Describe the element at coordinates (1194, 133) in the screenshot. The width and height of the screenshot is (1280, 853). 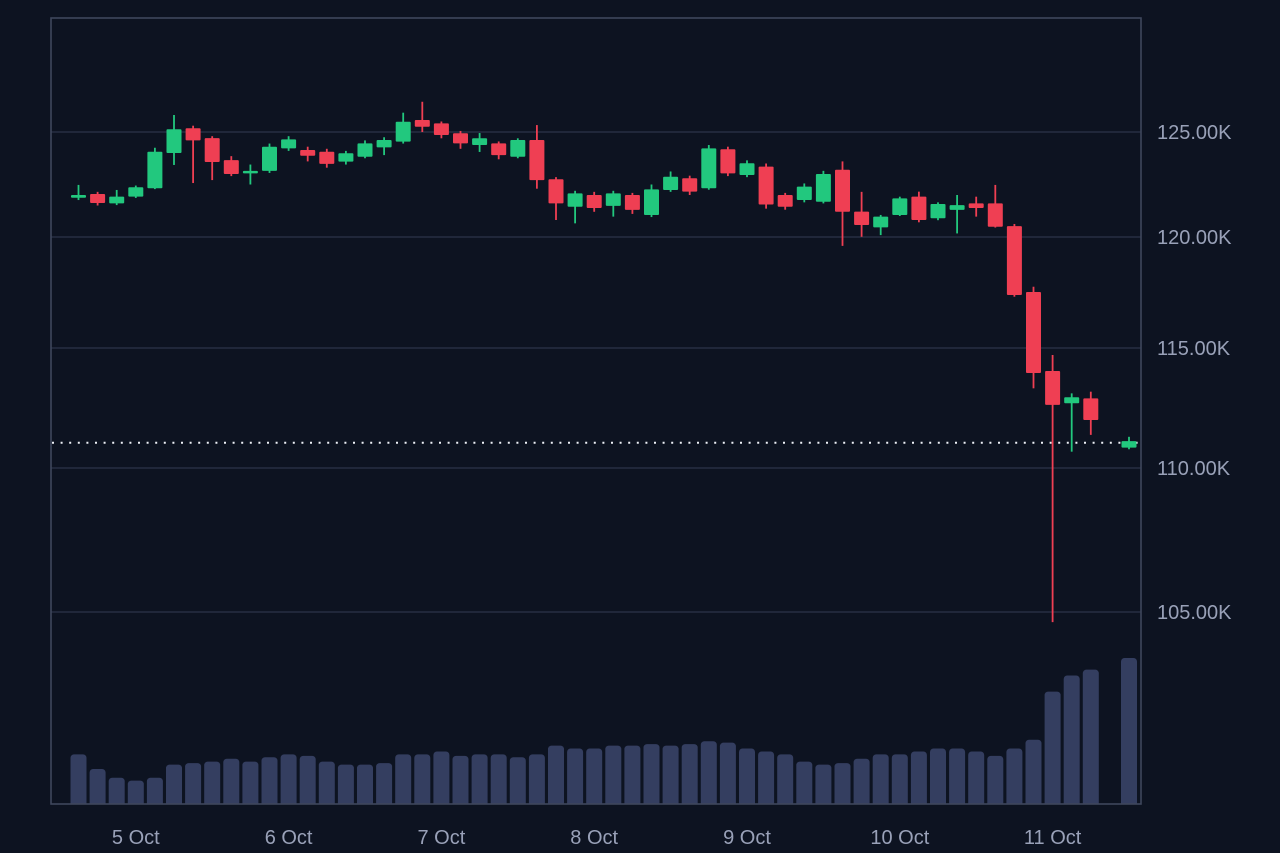
I see `y-axis-label: 125.00K` at that location.